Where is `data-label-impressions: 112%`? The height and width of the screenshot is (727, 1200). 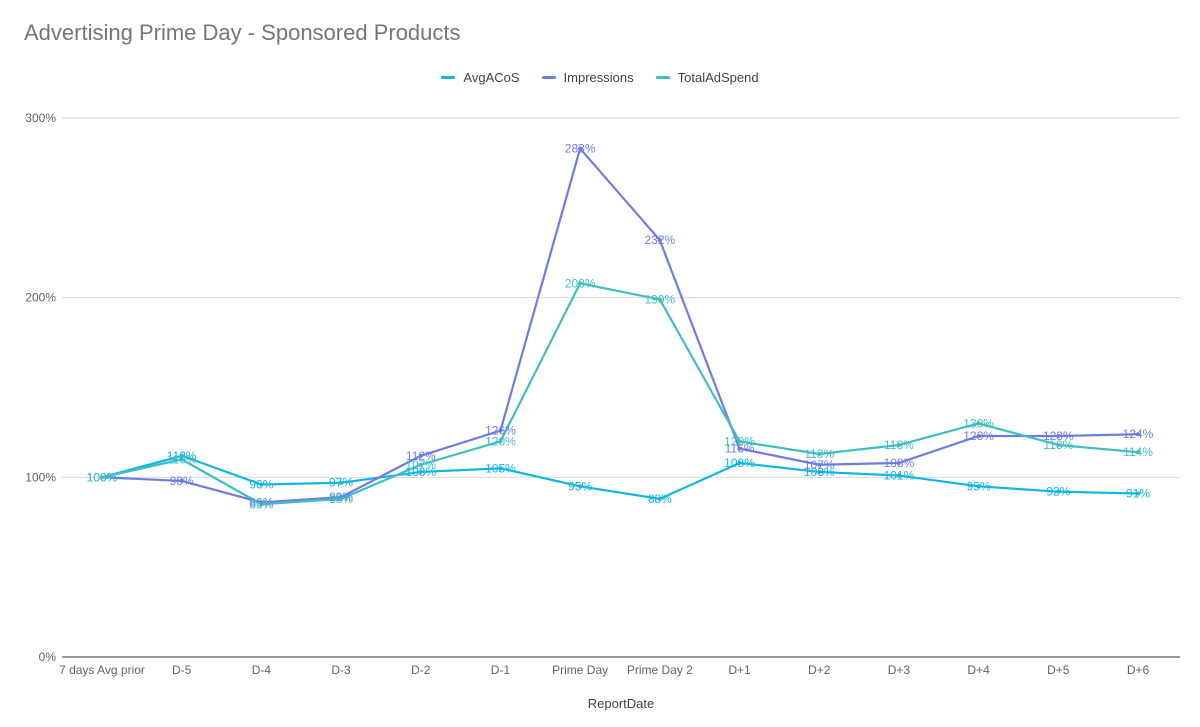
data-label-impressions: 112% is located at coordinates (421, 456).